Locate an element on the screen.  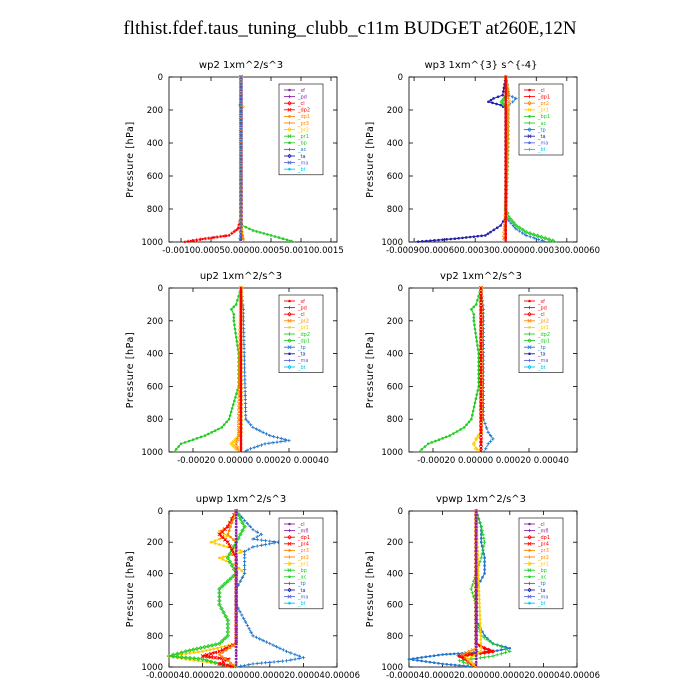
panel-title: upwp 1xm^2/s^3 is located at coordinates (241, 499).